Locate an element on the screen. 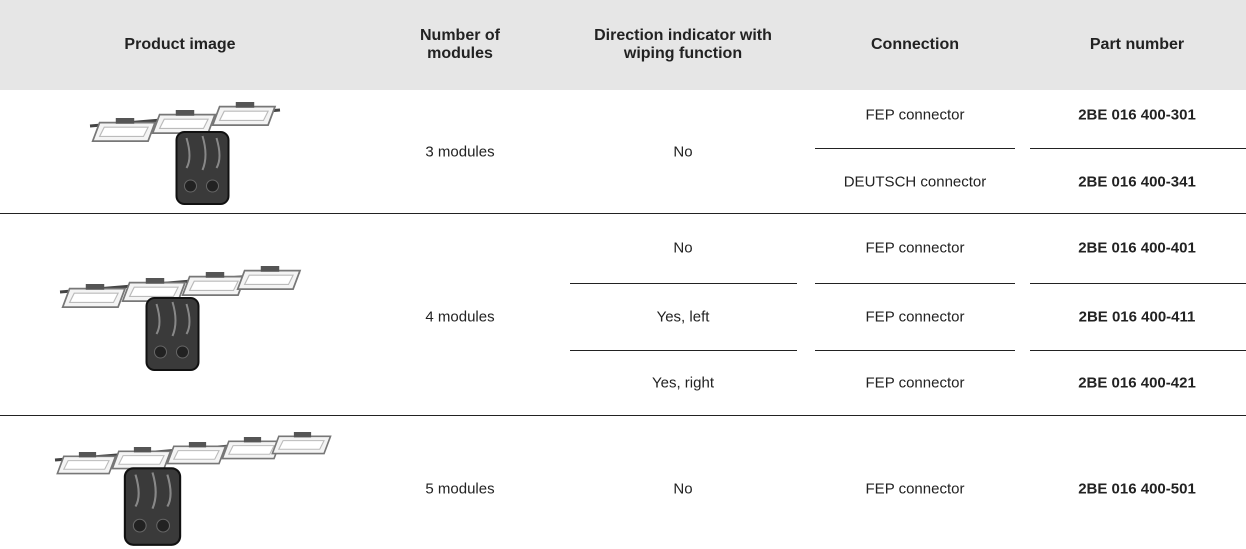 This screenshot has height=549, width=1246. header-cell: Direction indicator with wiping function is located at coordinates (683, 44).